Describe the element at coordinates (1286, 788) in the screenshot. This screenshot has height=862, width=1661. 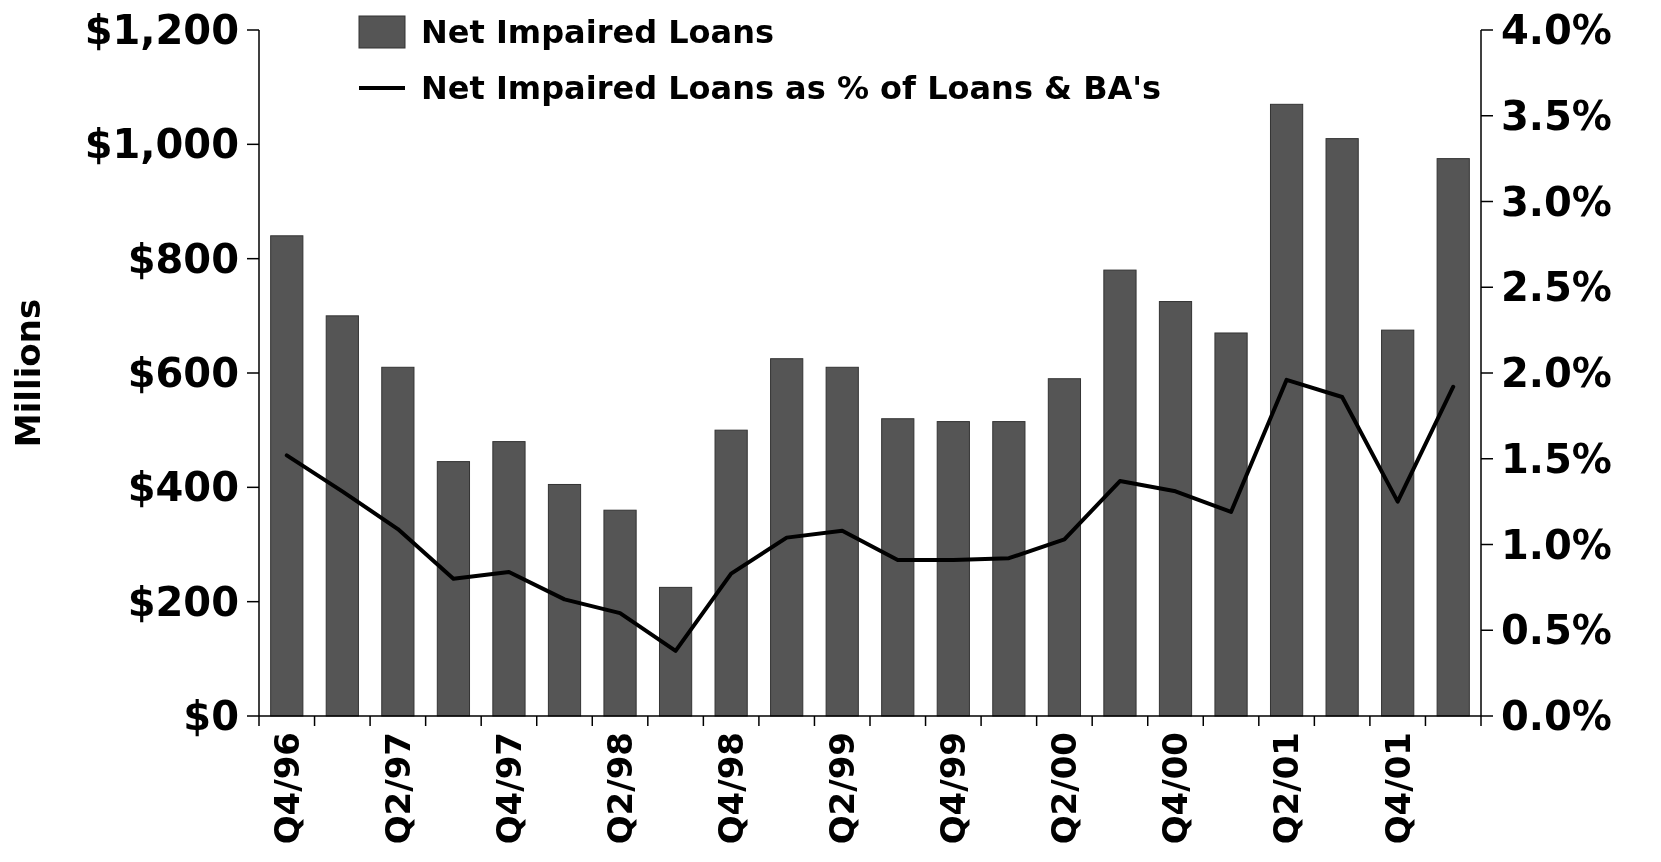
I see `x-tick-label: Q2/01` at that location.